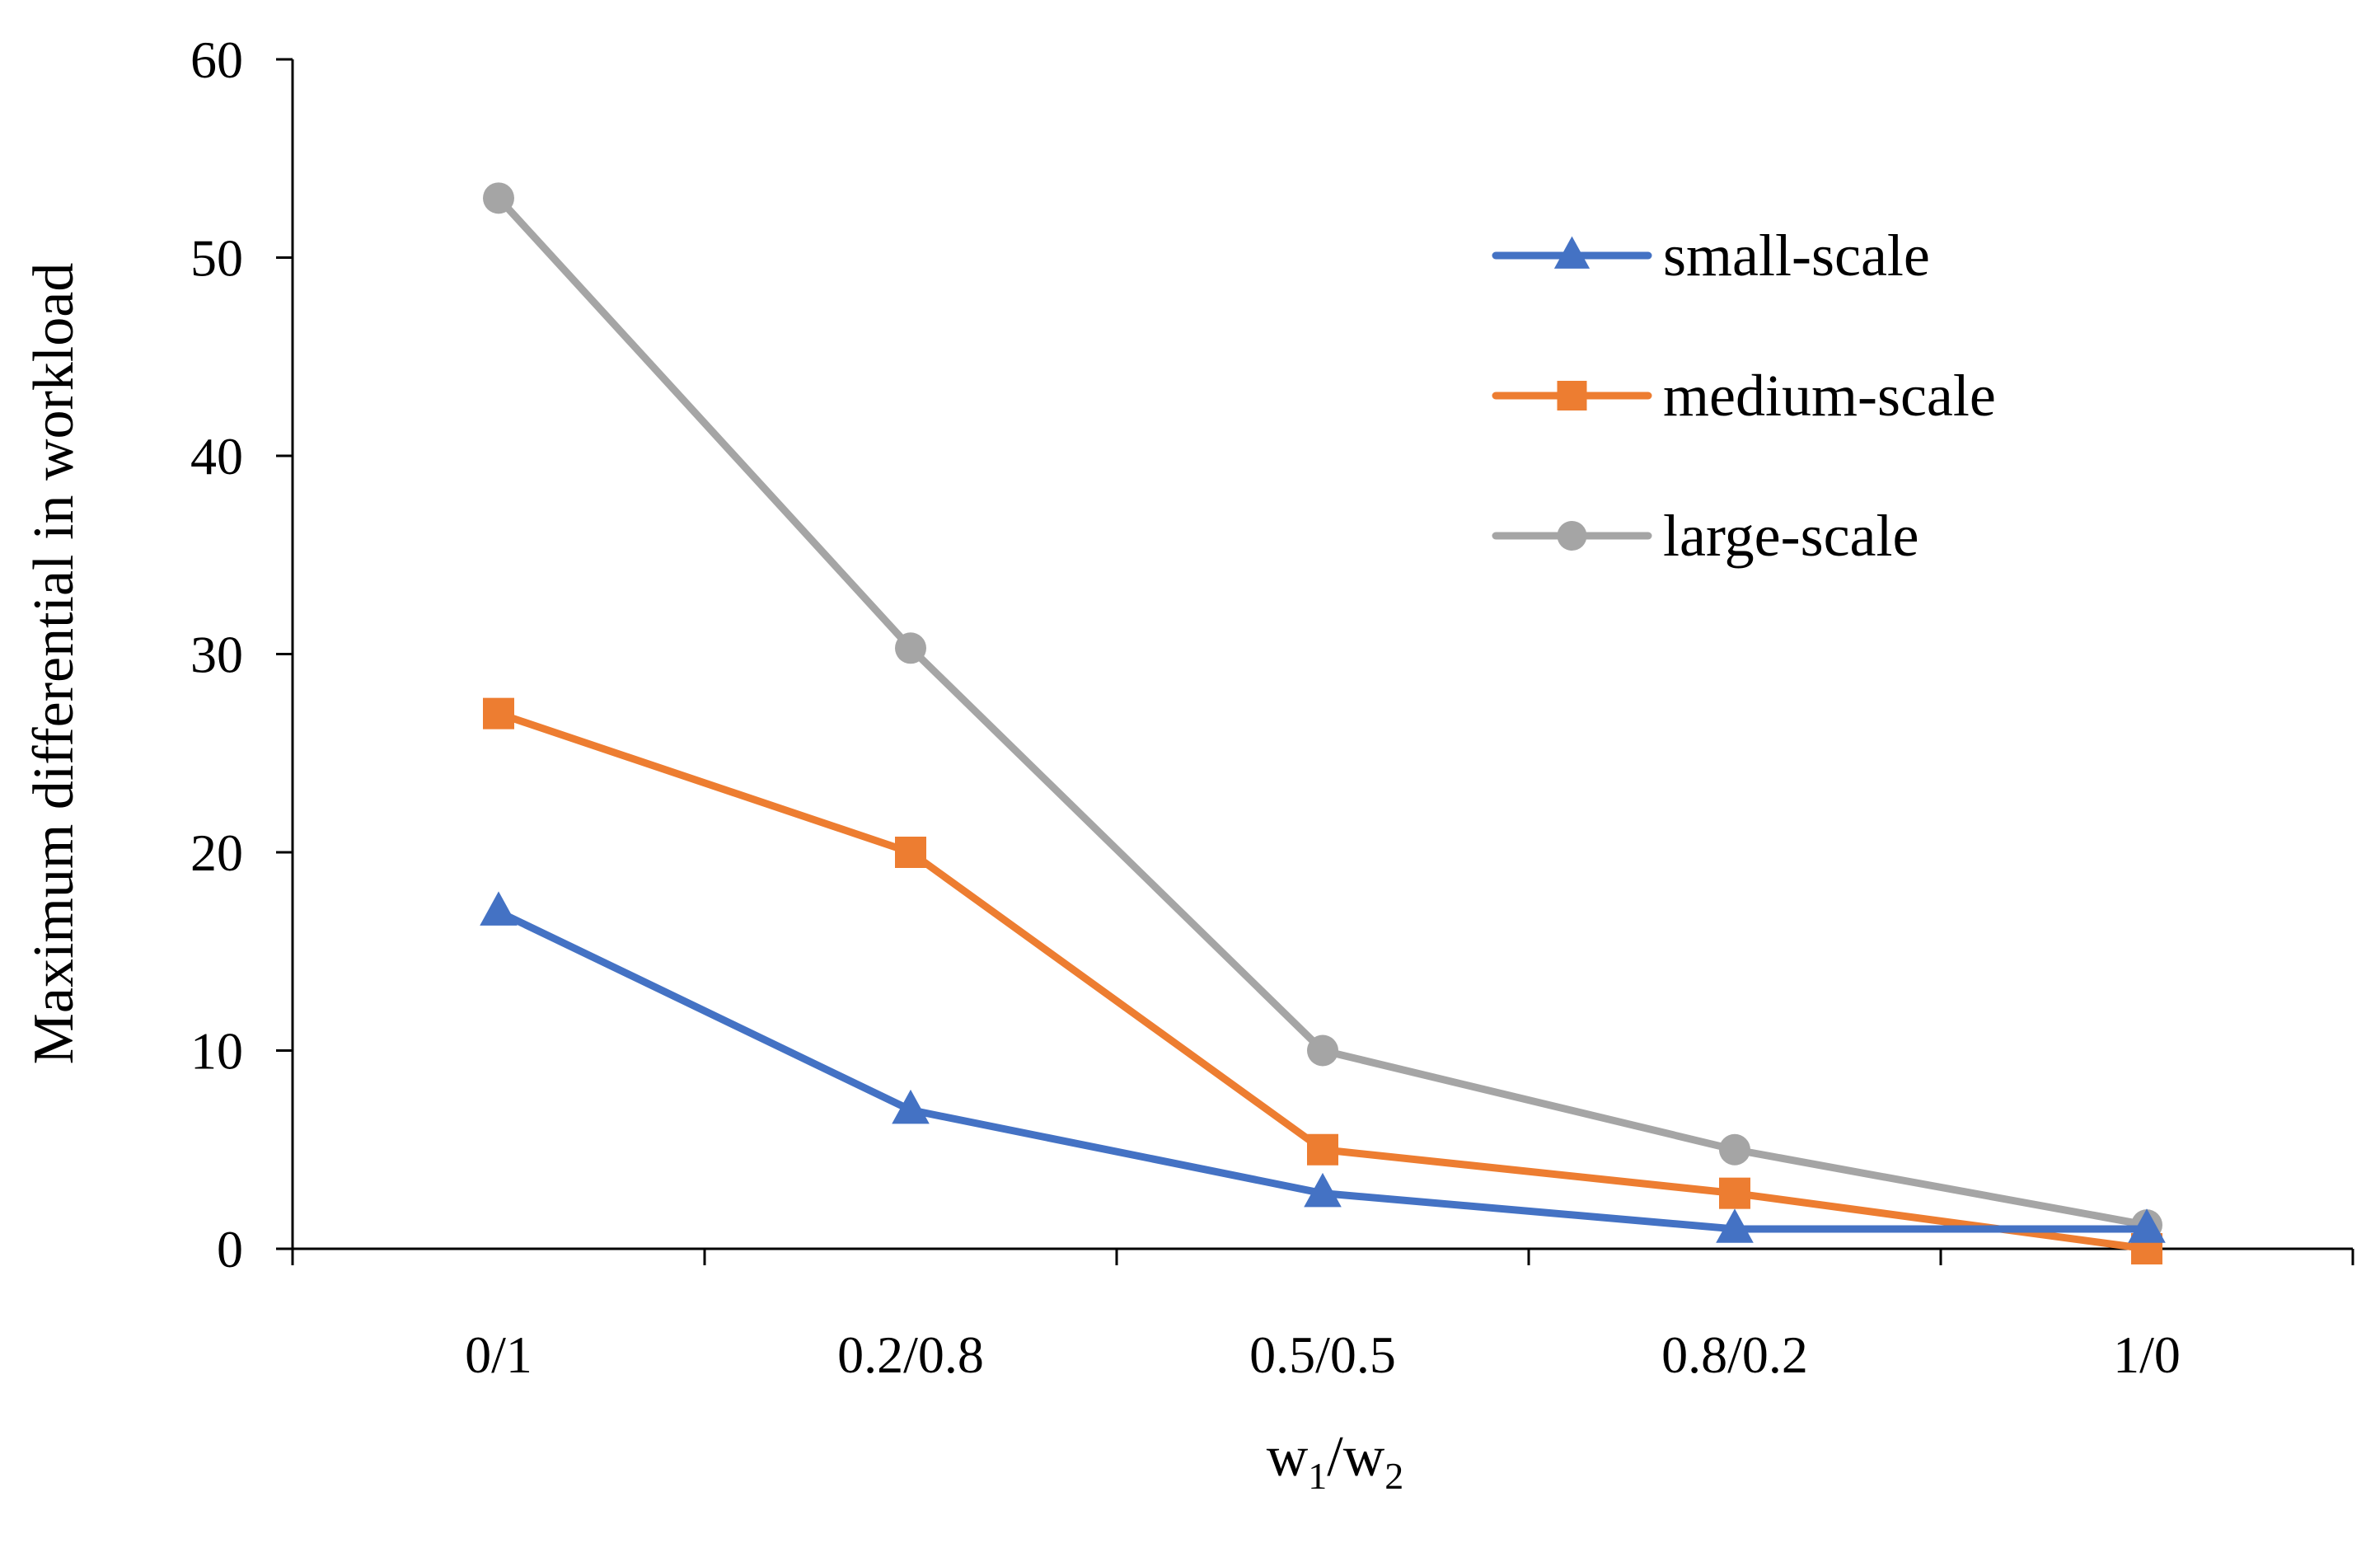  I want to click on x-axis-title-sub2: 2, so click(1393, 1476).